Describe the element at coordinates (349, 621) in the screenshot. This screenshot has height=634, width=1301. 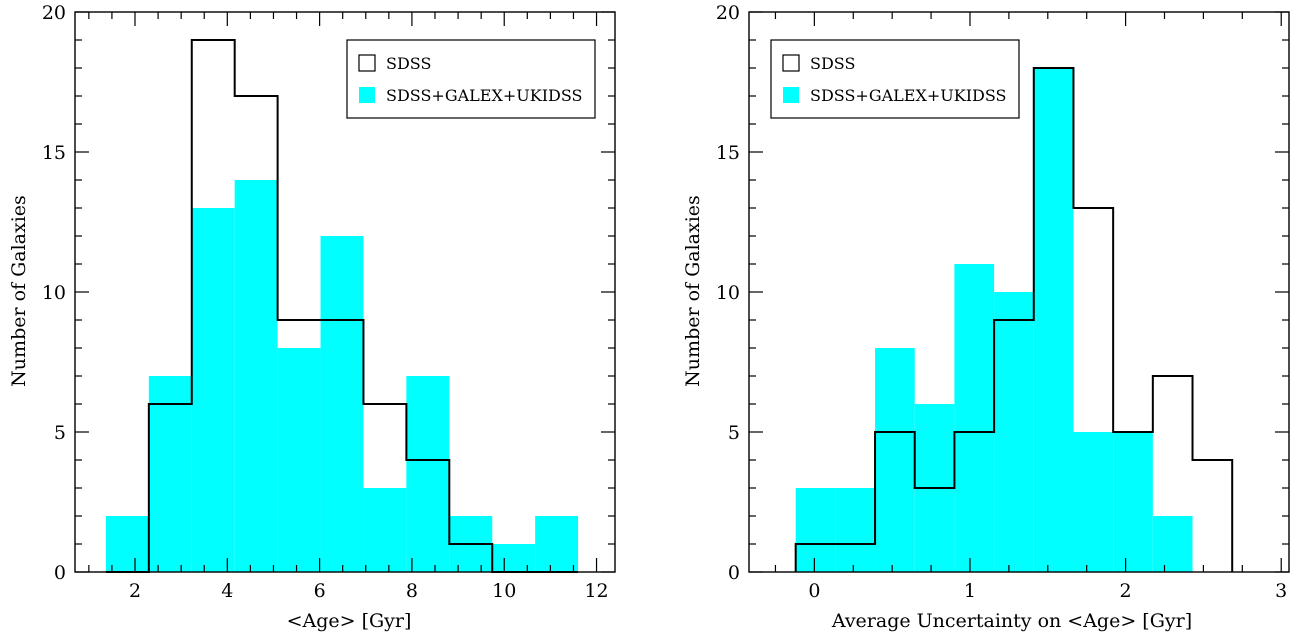
I see `x-axis-label: <Age> [Gyr]` at that location.